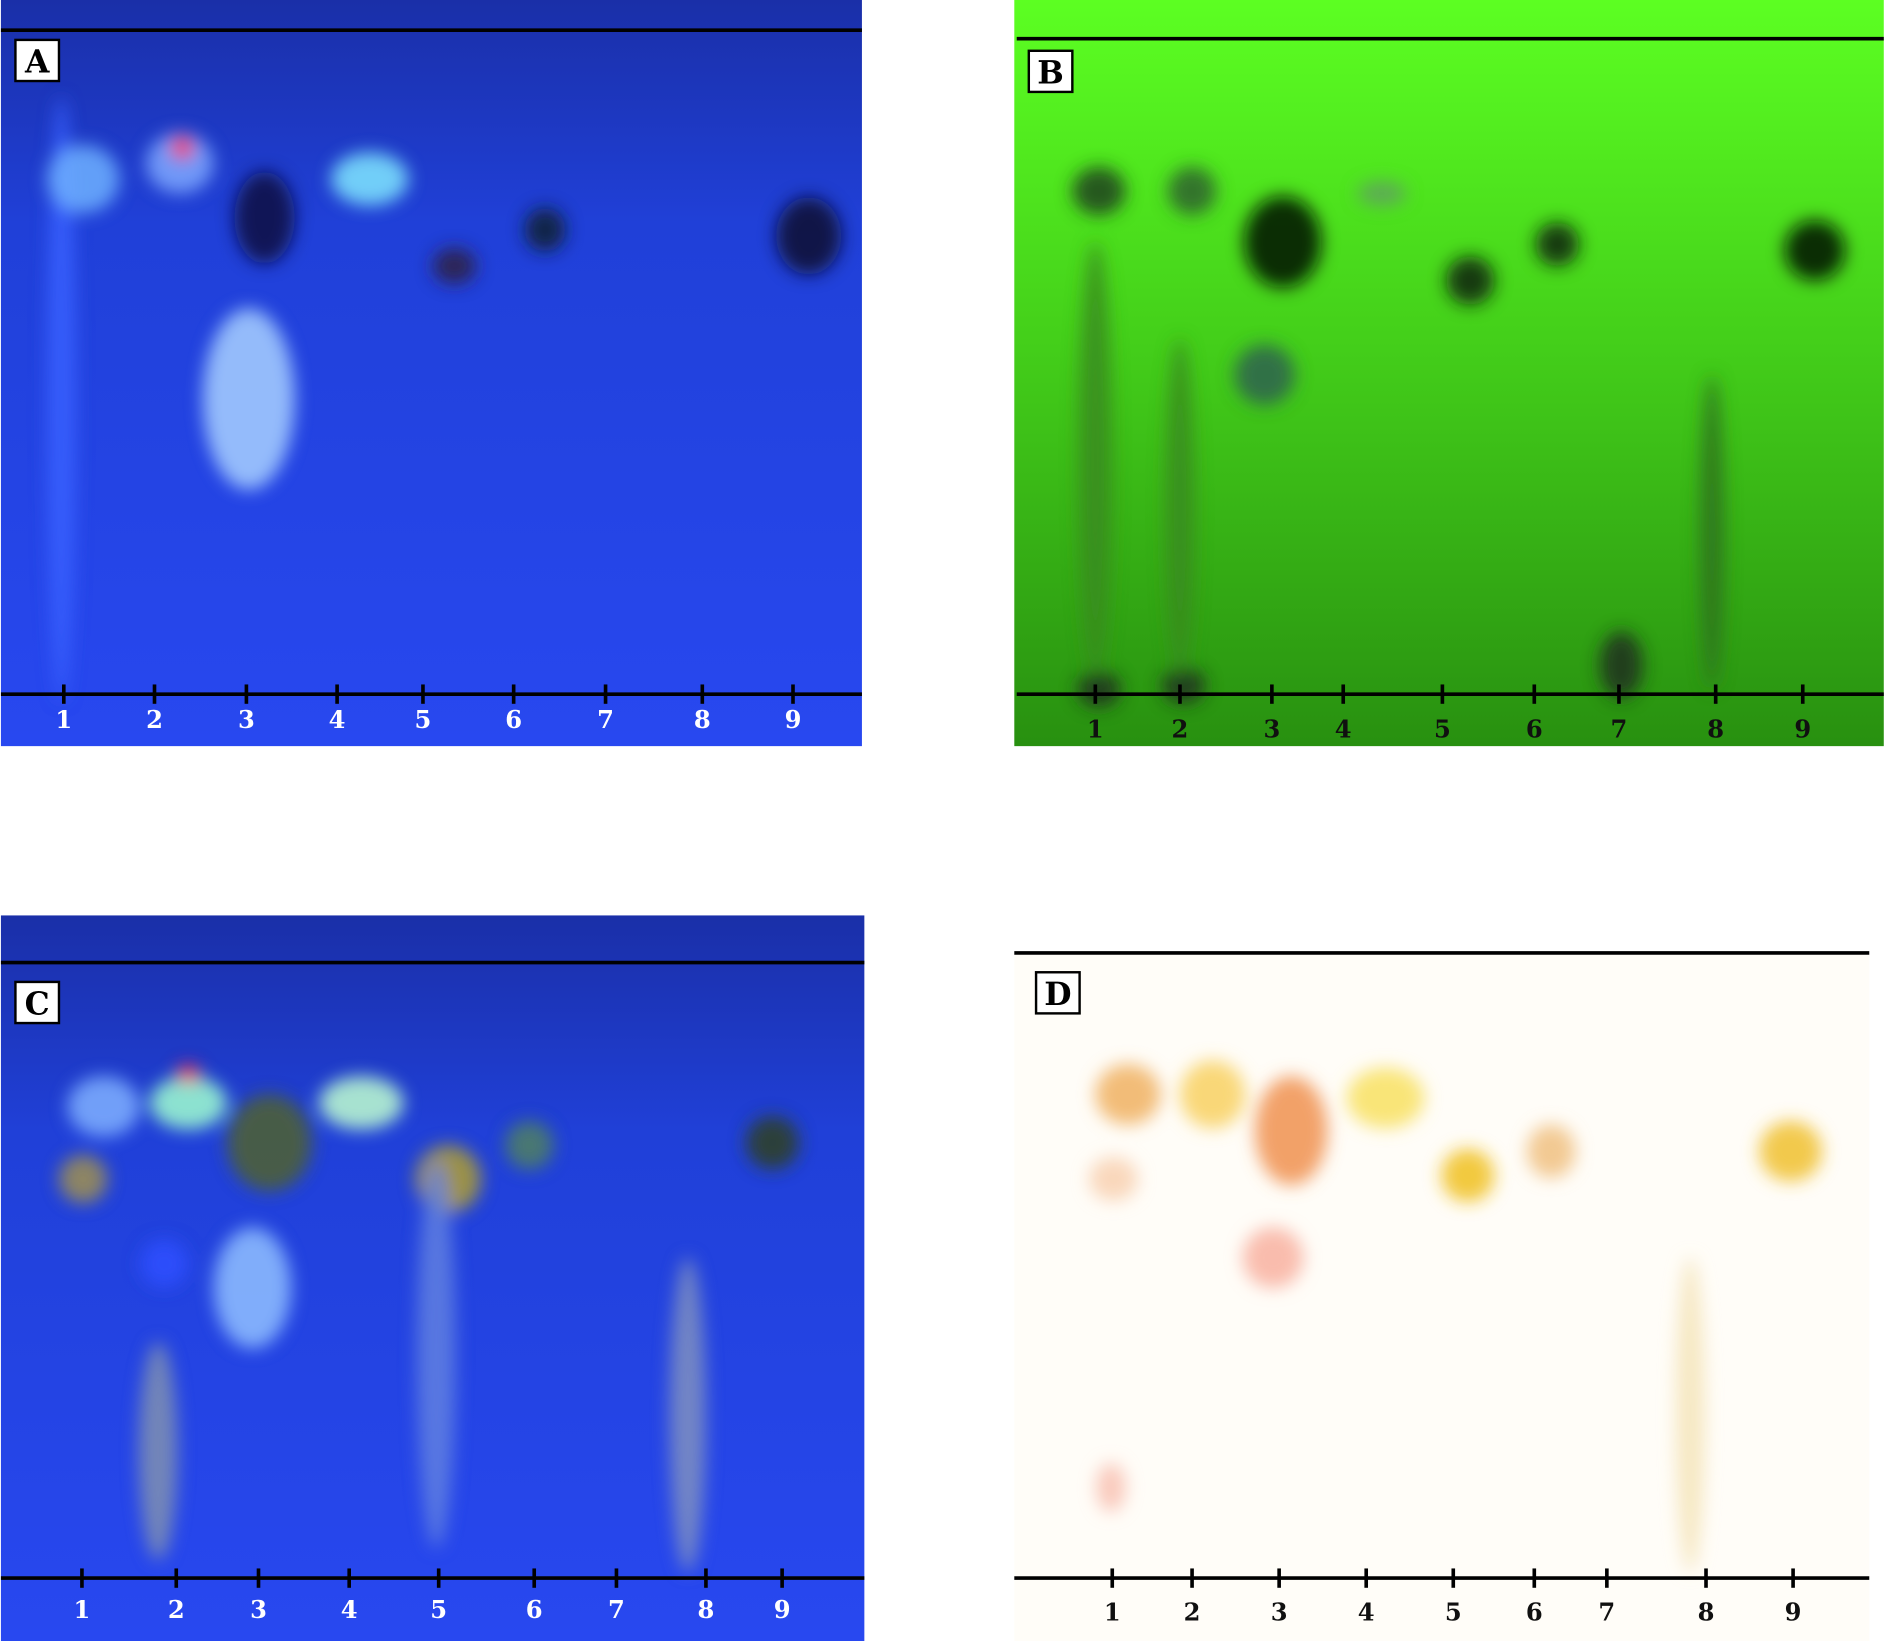  I want to click on panel-label: C, so click(37, 1004).